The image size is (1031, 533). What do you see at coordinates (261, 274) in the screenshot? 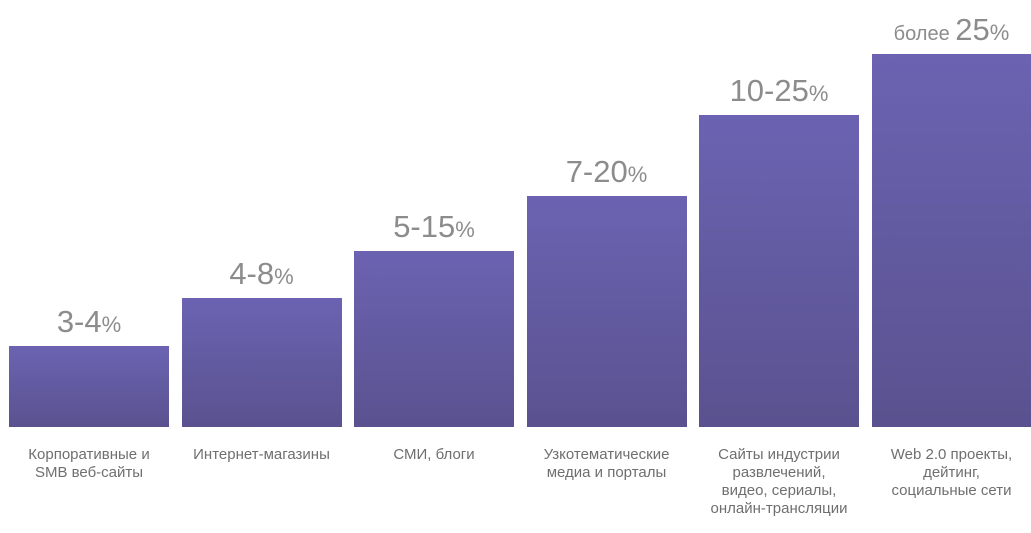
I see `value-label-2: 4-8%` at bounding box center [261, 274].